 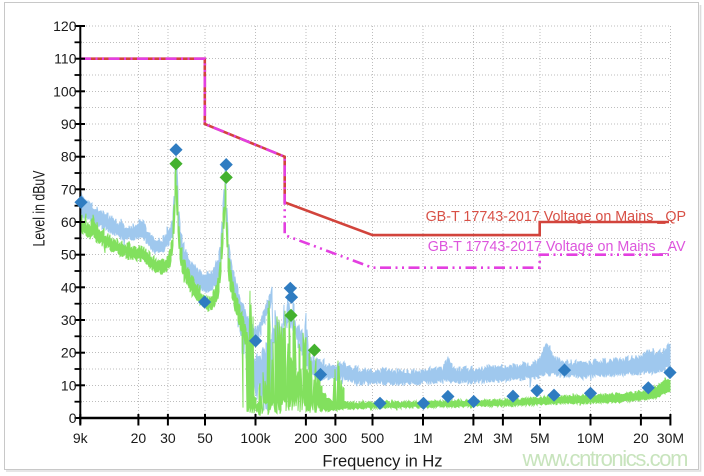 What do you see at coordinates (373, 438) in the screenshot?
I see `svg-text: 500` at bounding box center [373, 438].